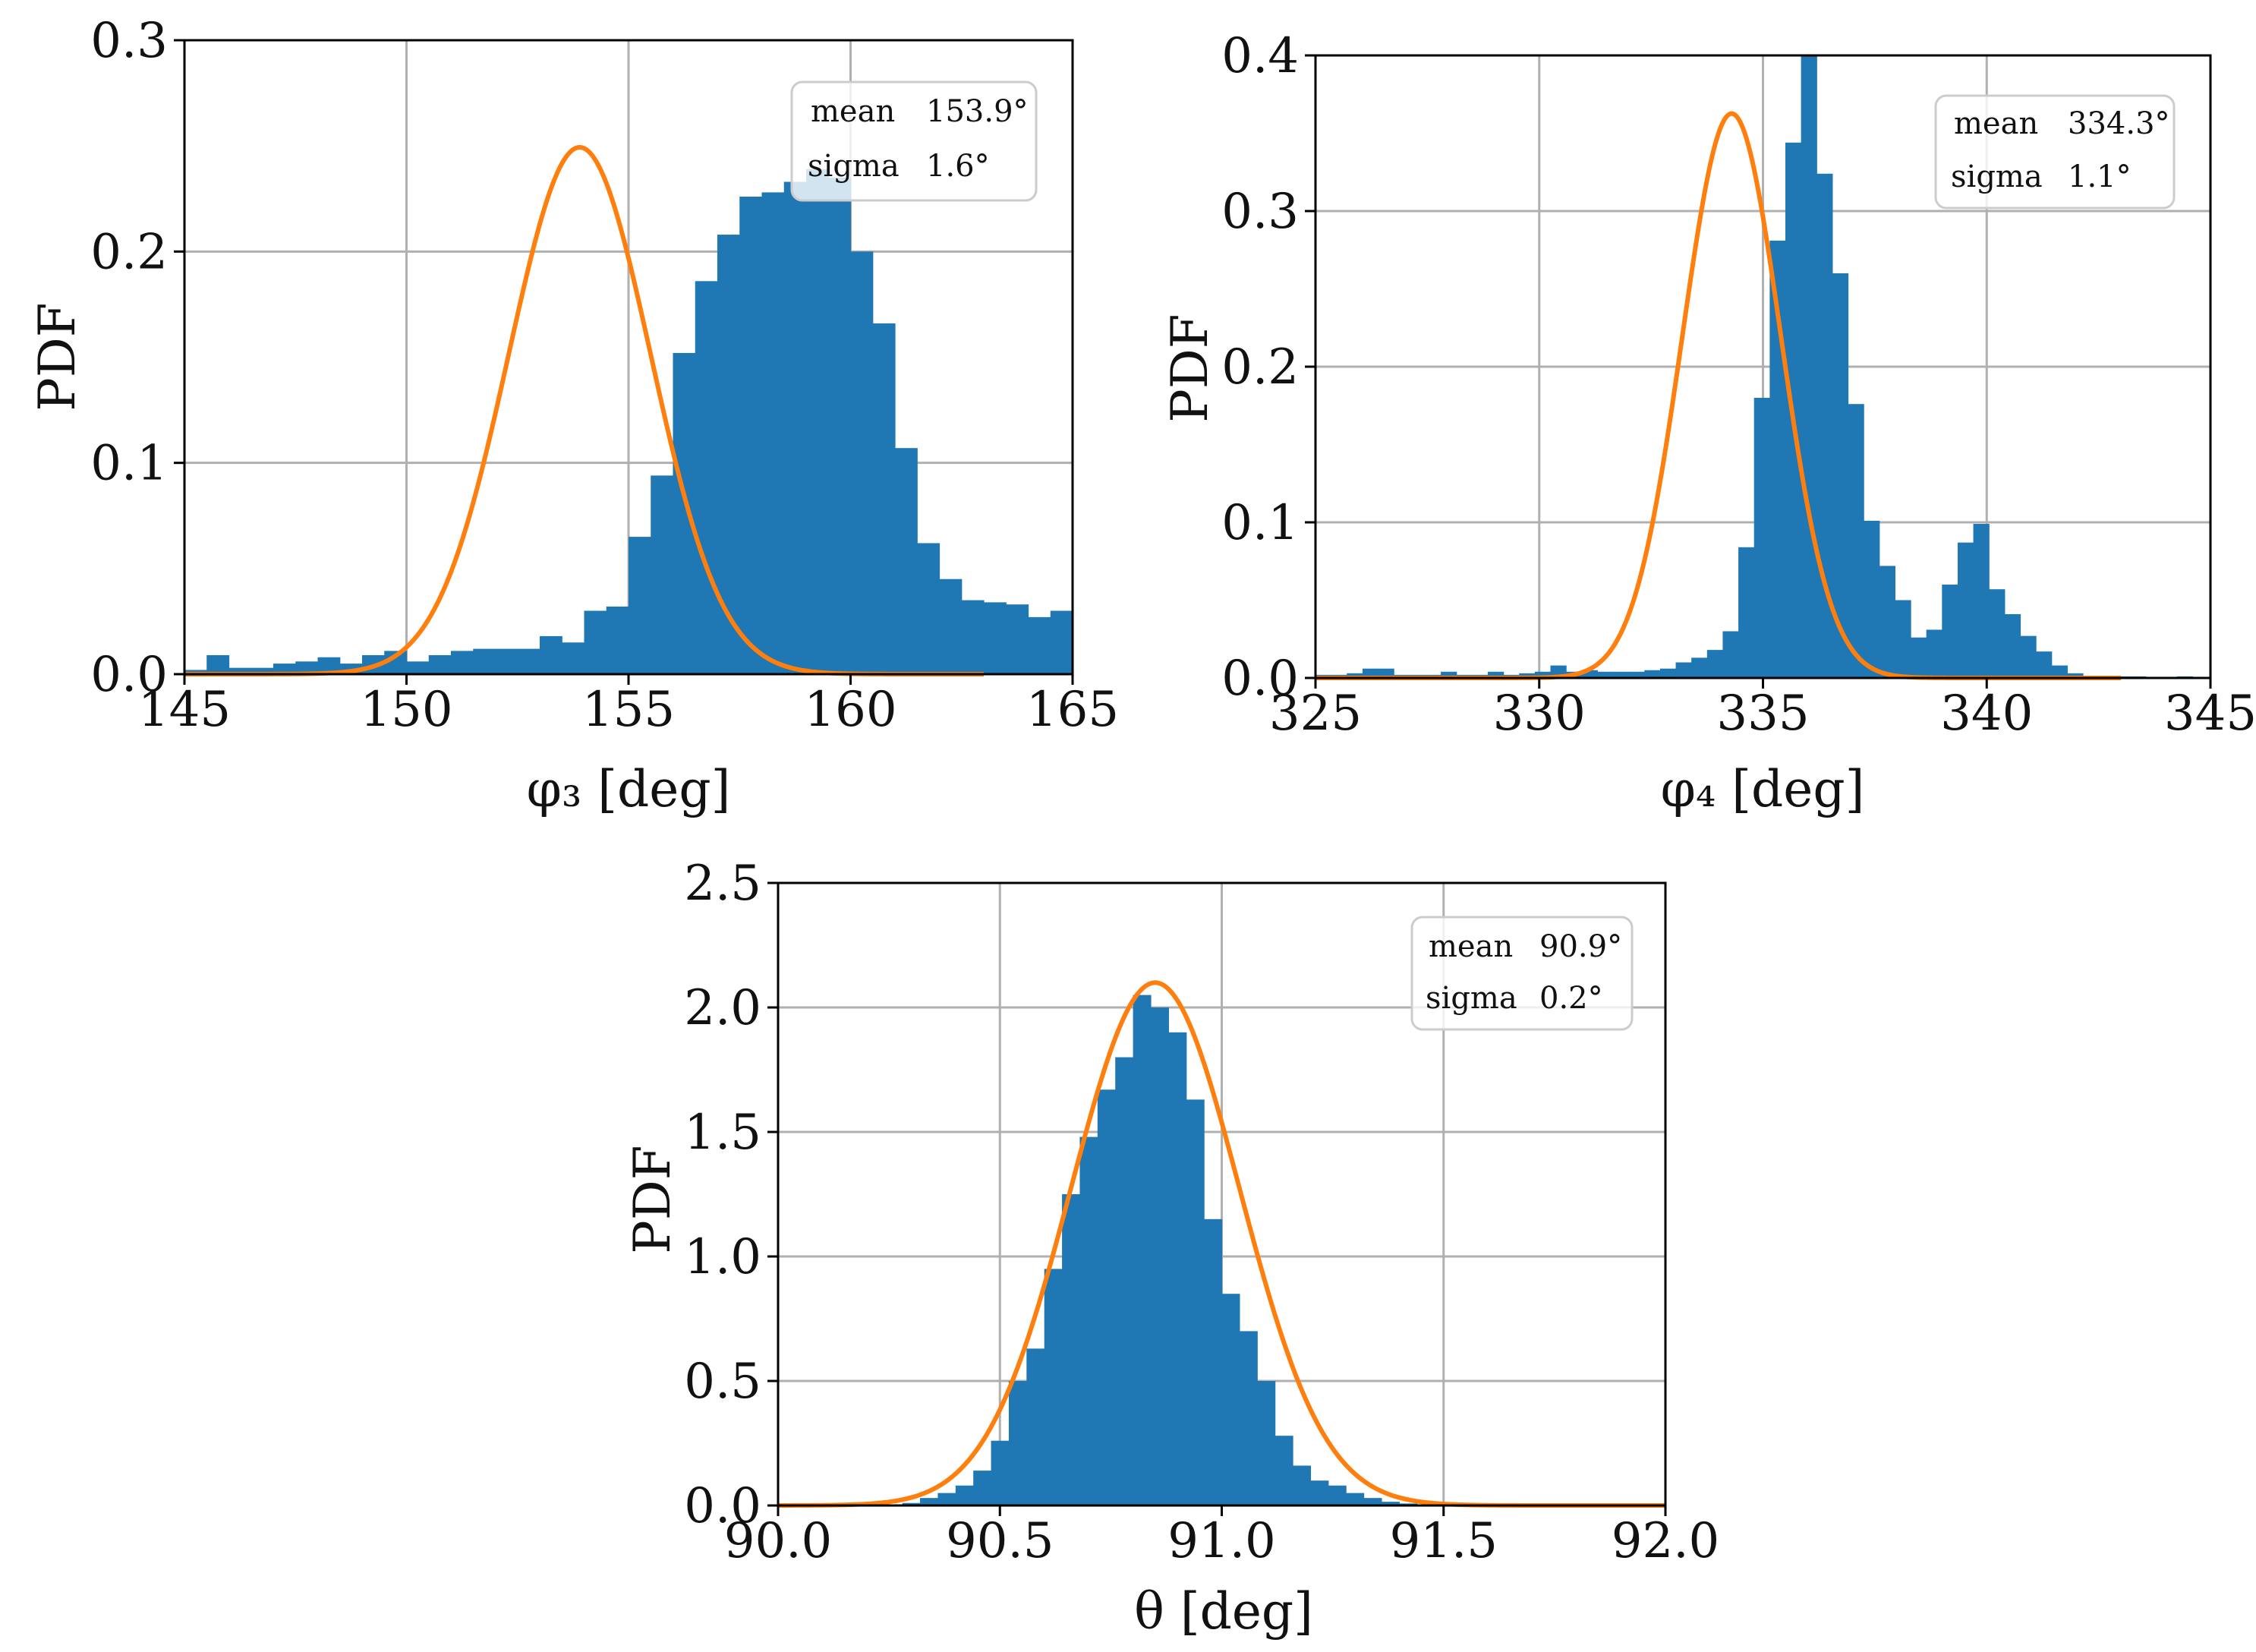  Describe the element at coordinates (1762, 714) in the screenshot. I see `x-tick-label: 335` at that location.